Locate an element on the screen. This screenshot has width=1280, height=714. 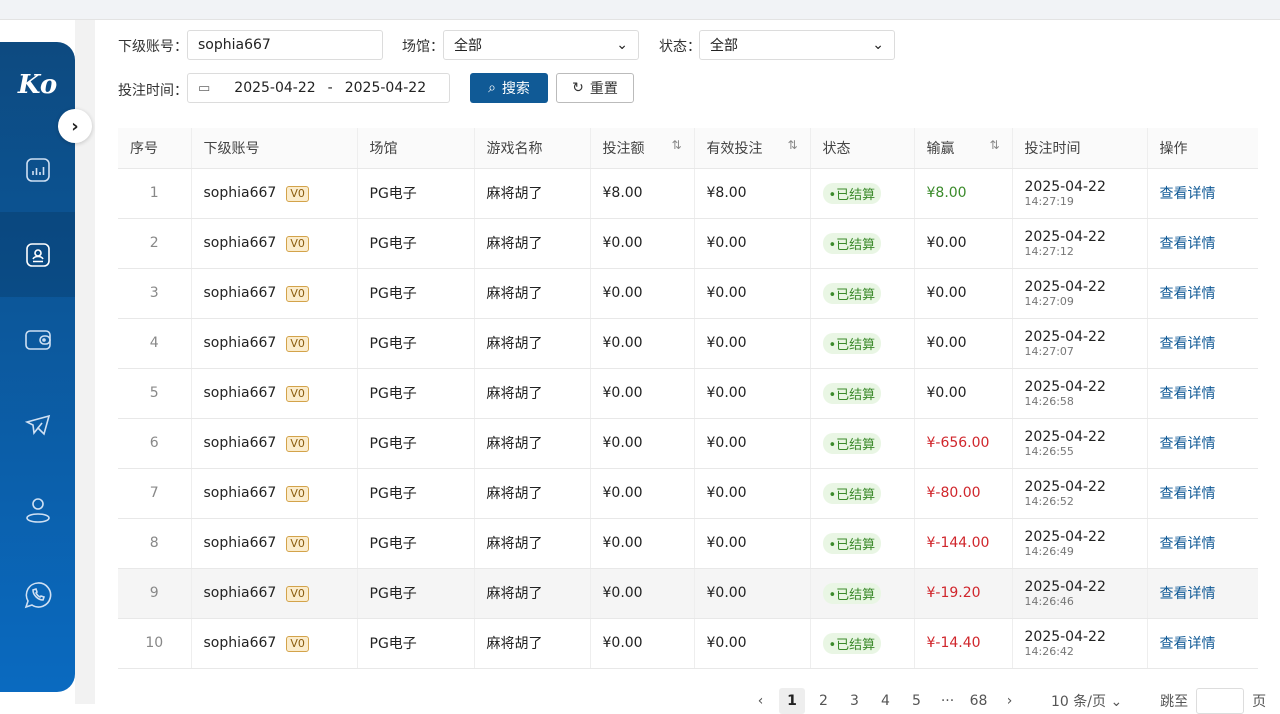
page-ellipsis: ··· is located at coordinates (947, 701).